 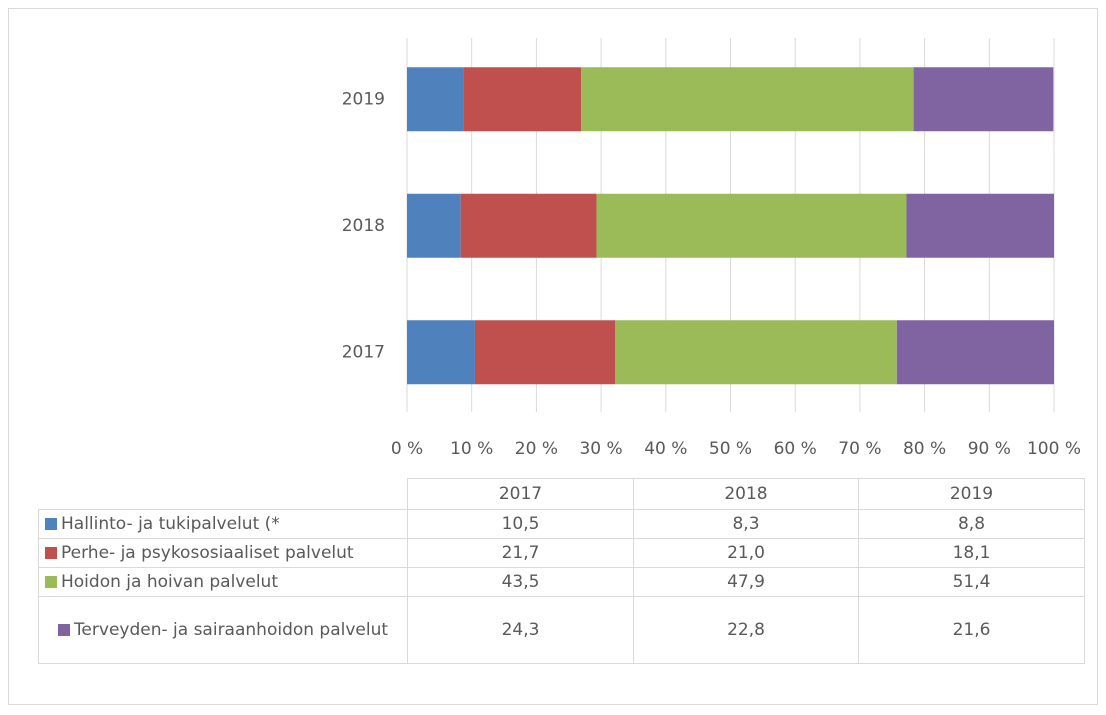 I want to click on legend-label: Hallinto- ja tukipalvelut (*, so click(x=170, y=524).